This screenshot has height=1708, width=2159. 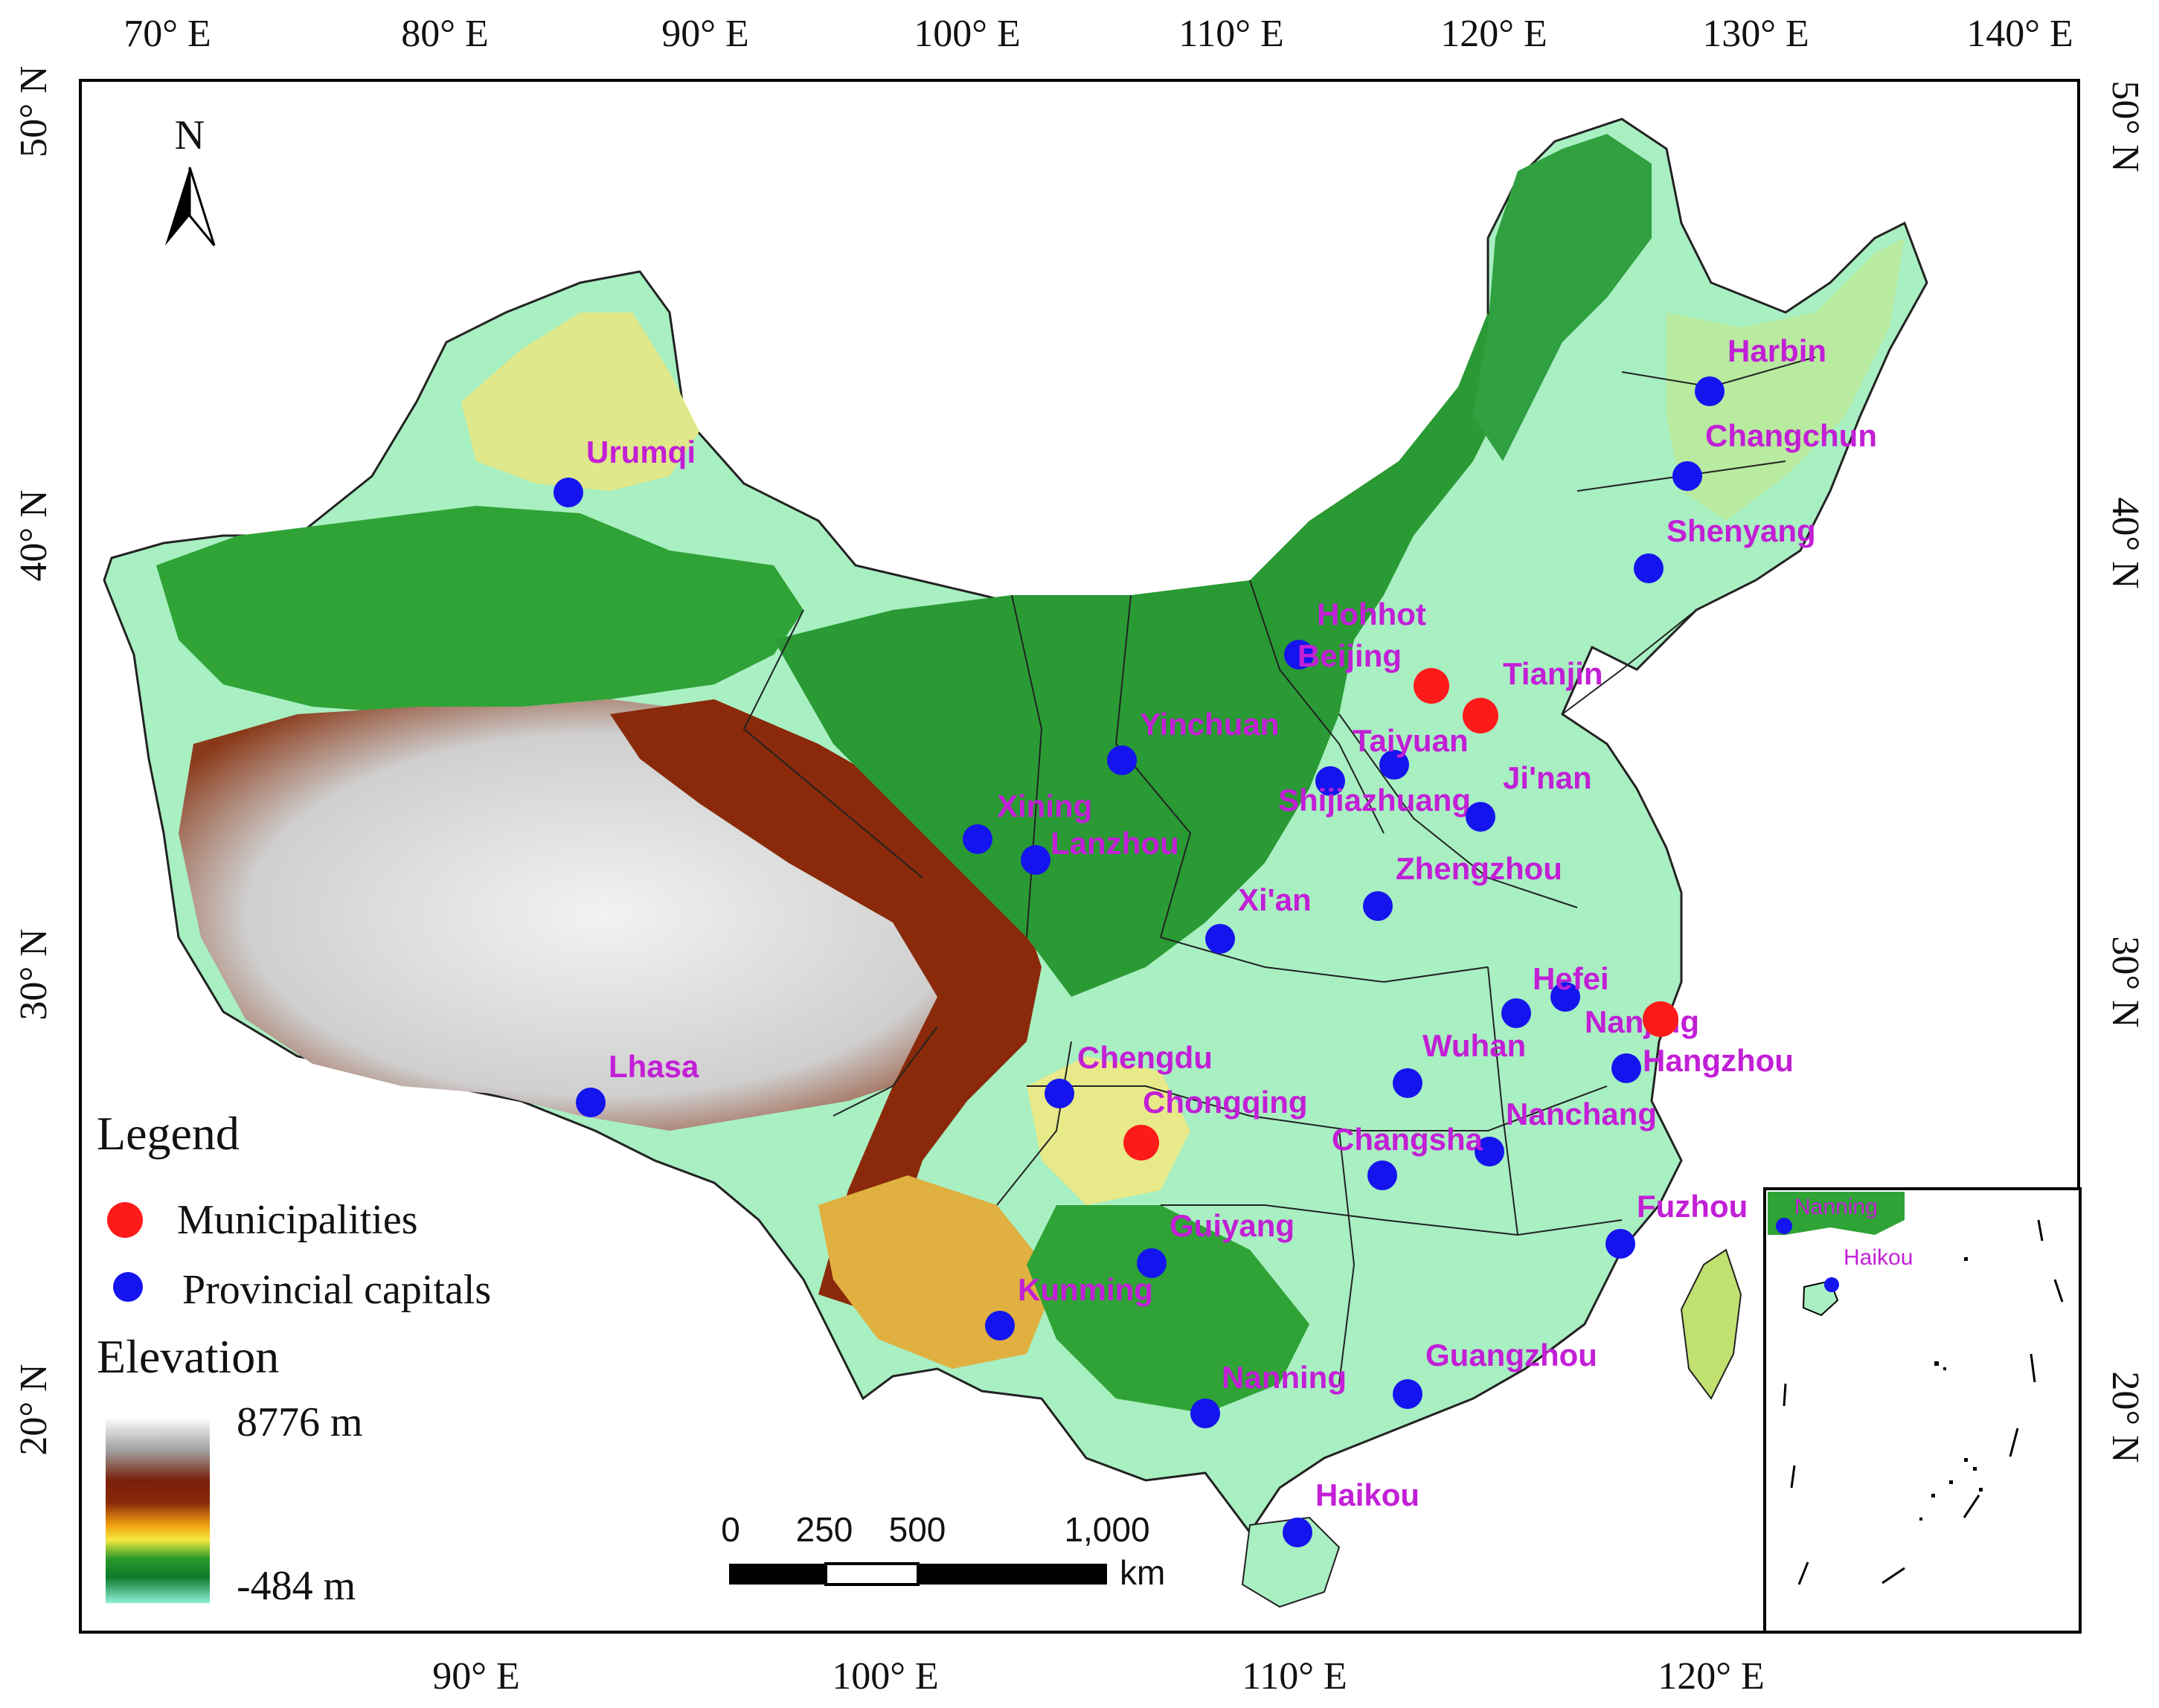 I want to click on capital-marker-xining, so click(x=977, y=839).